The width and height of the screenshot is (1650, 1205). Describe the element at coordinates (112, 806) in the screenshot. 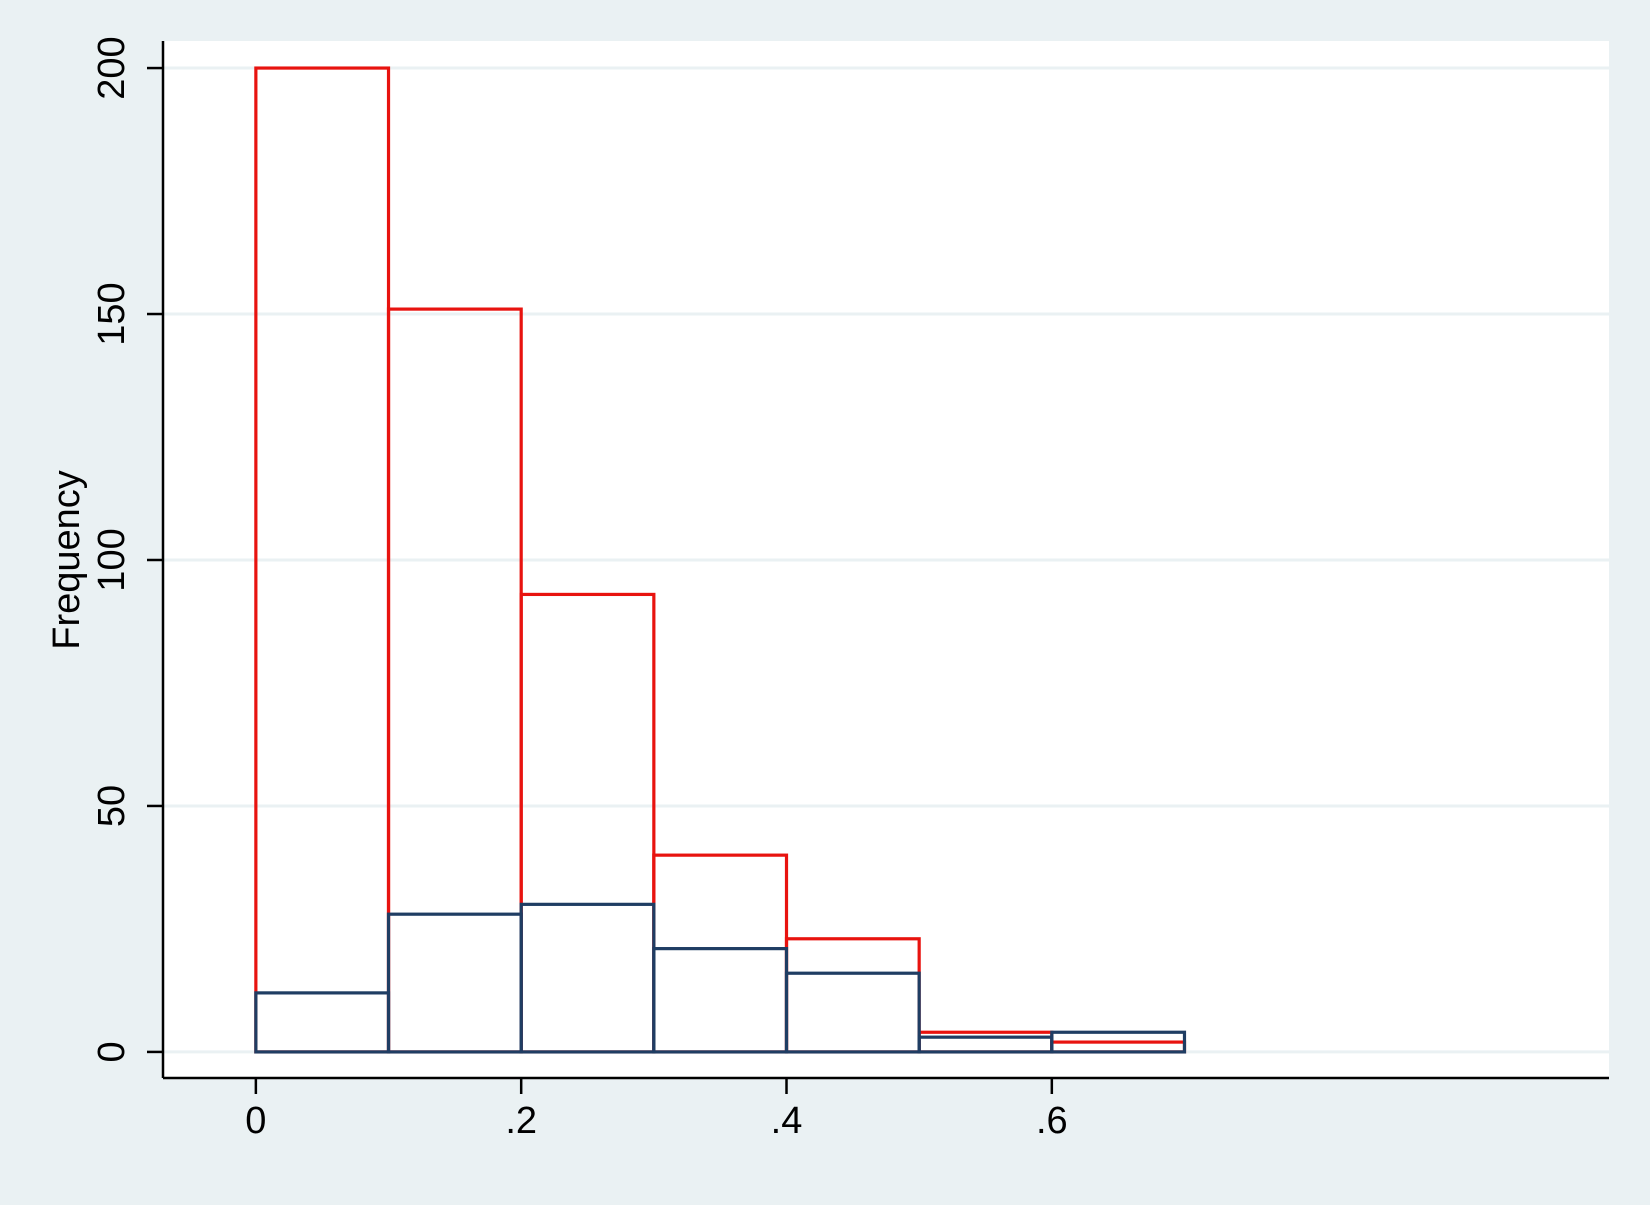

I see `y-tick-label-1: 50` at that location.